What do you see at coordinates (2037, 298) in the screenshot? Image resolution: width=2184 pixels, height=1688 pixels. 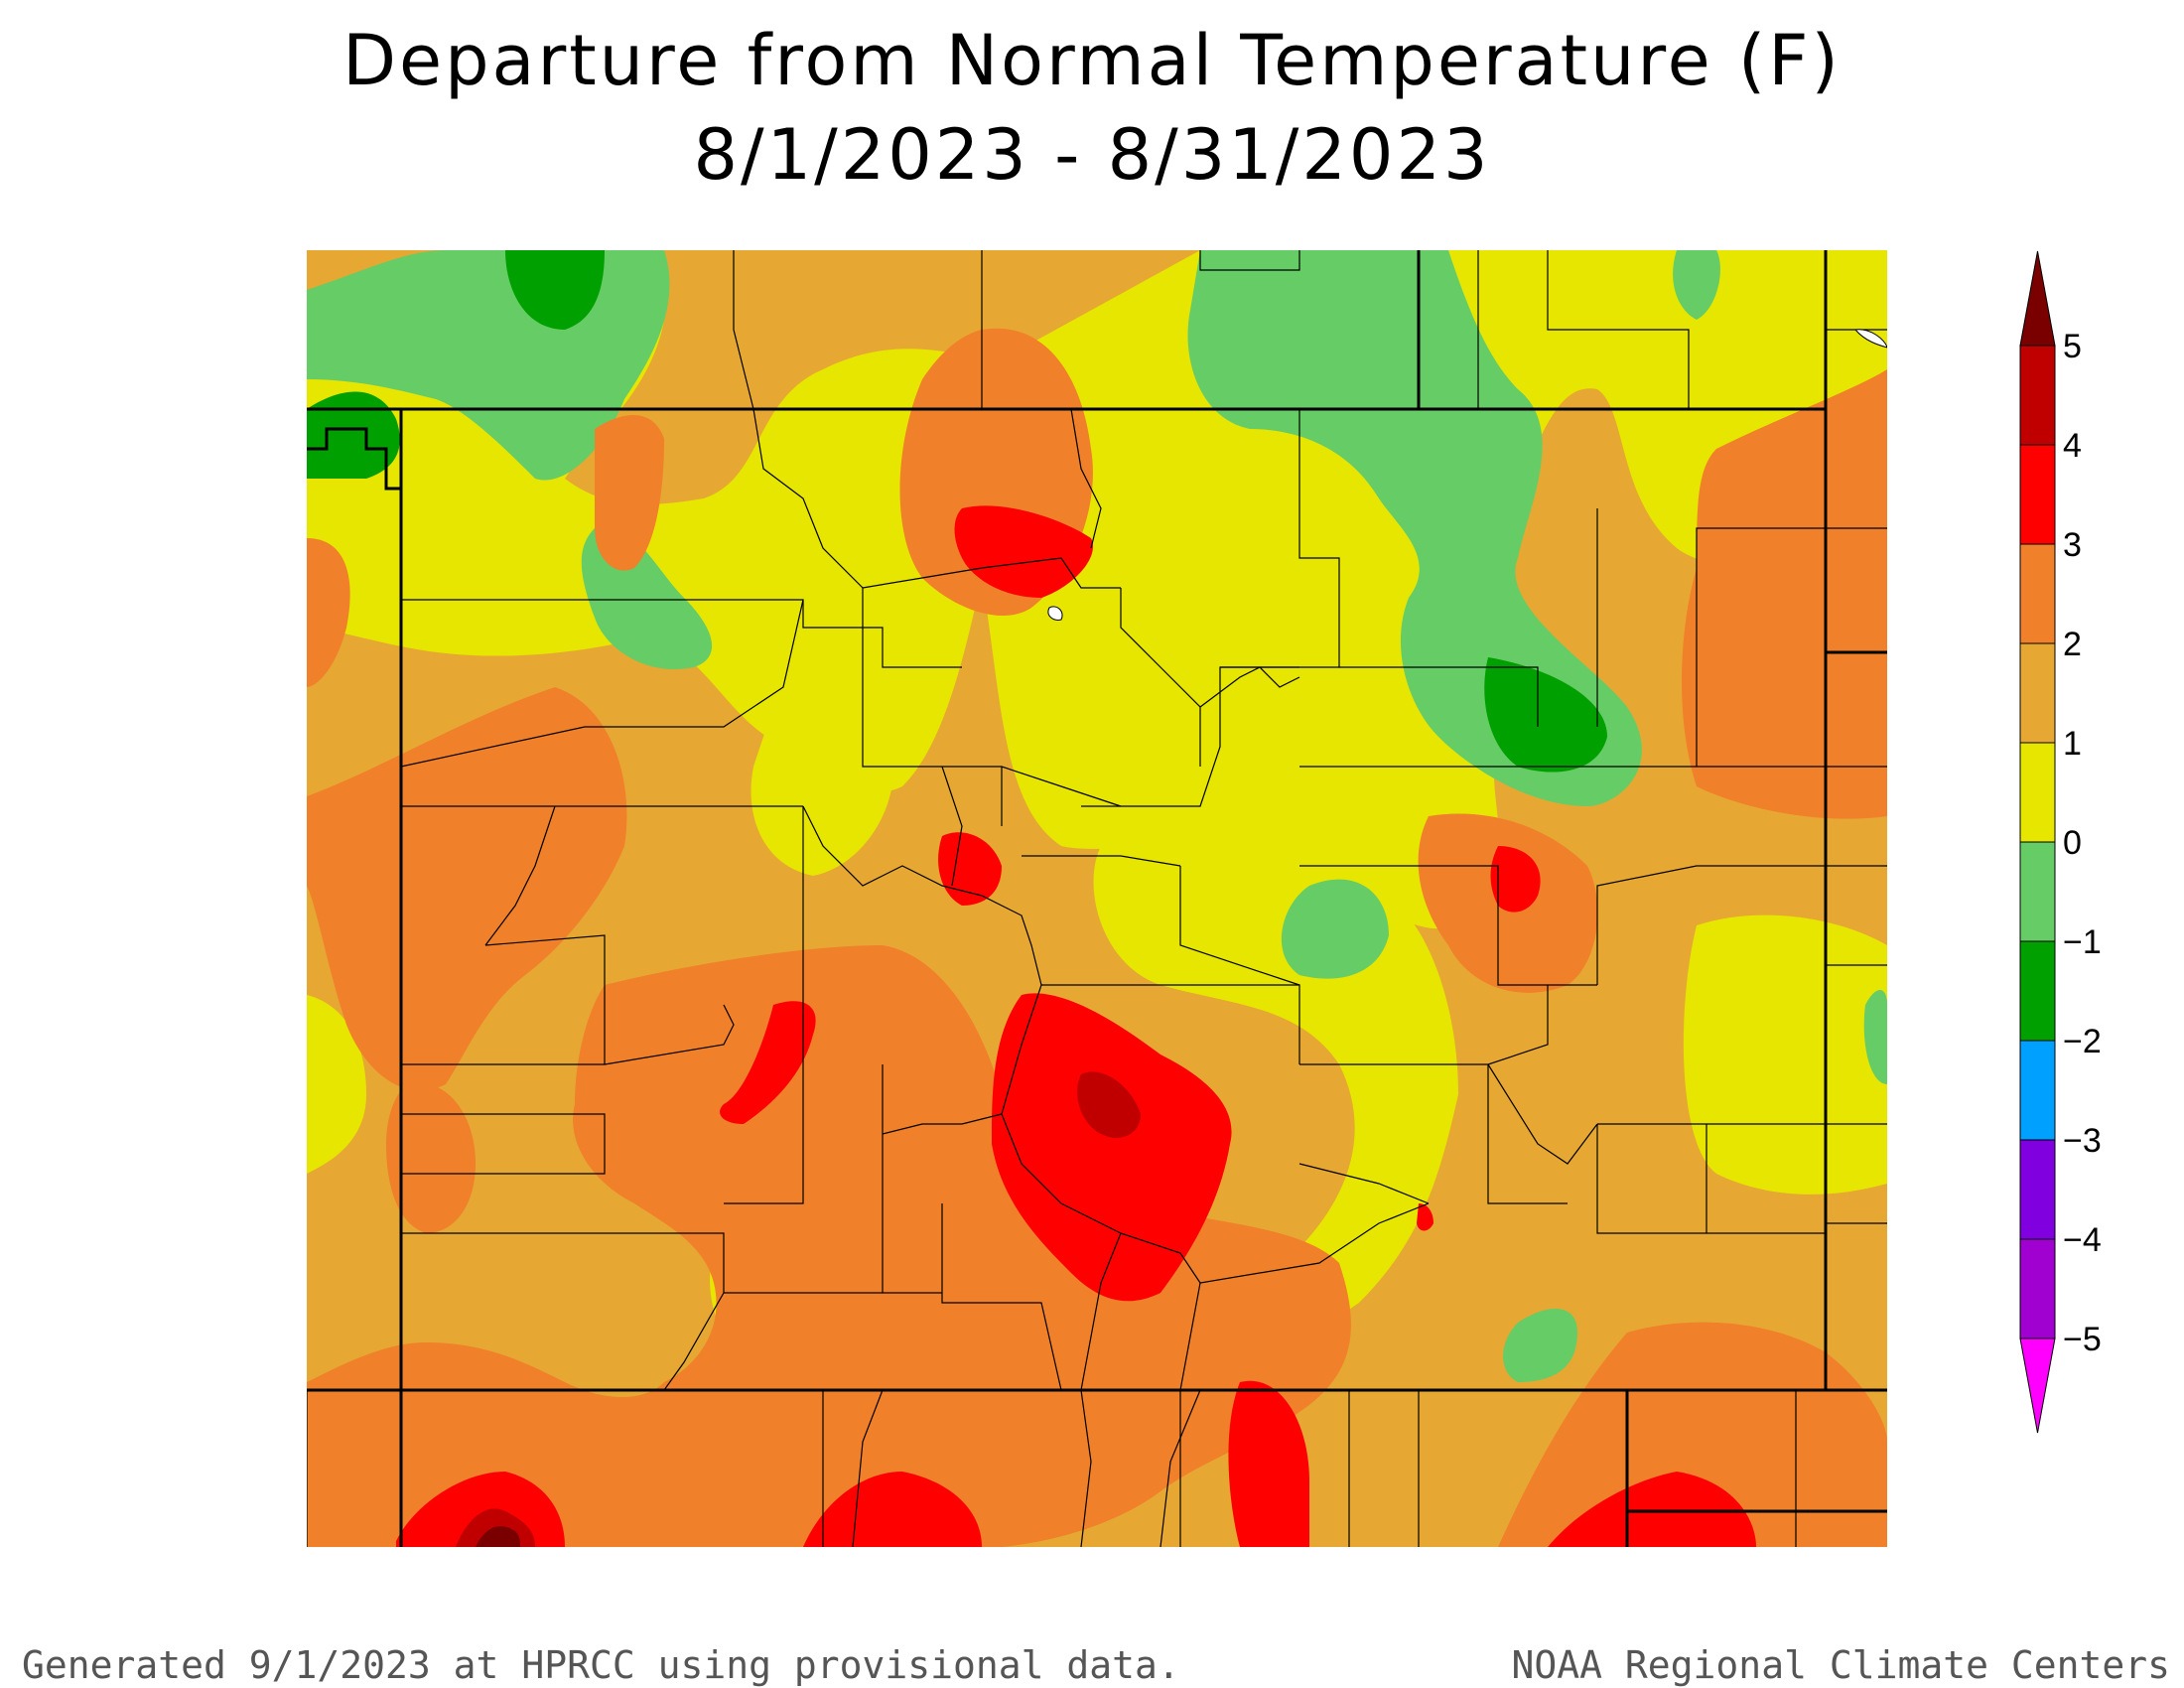 I see `legend-top-arrow` at bounding box center [2037, 298].